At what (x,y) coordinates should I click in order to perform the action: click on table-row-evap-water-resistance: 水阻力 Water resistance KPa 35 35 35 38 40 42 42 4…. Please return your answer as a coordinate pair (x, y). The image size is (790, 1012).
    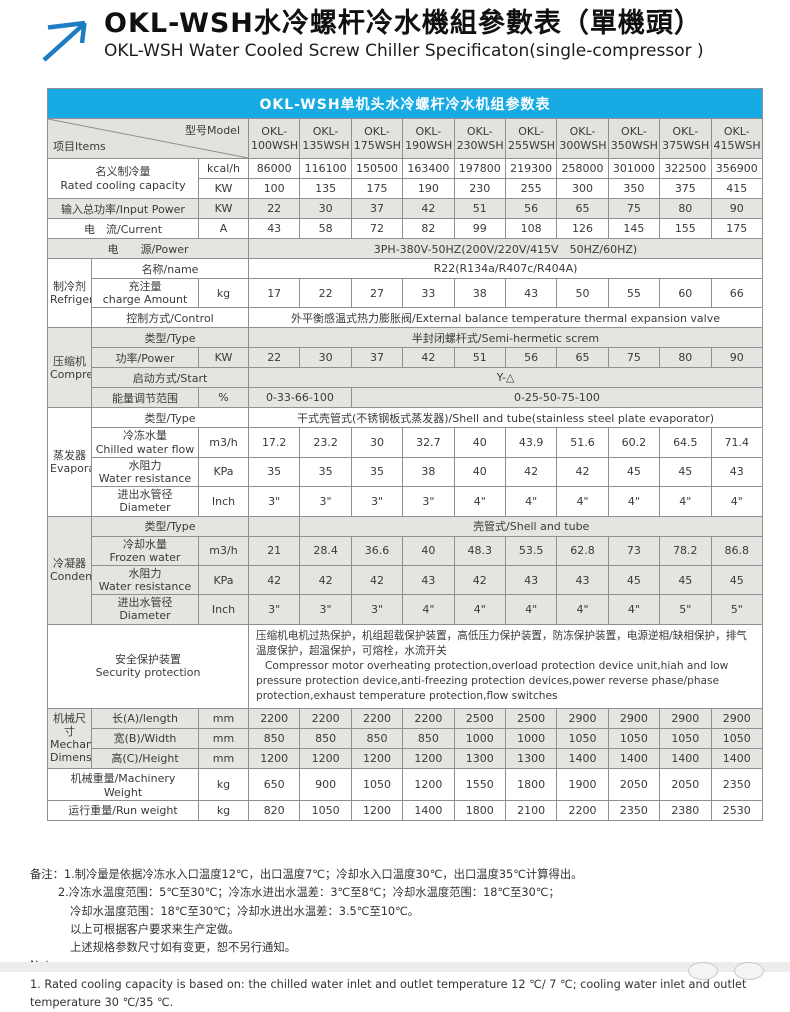
    Looking at the image, I should click on (406, 472).